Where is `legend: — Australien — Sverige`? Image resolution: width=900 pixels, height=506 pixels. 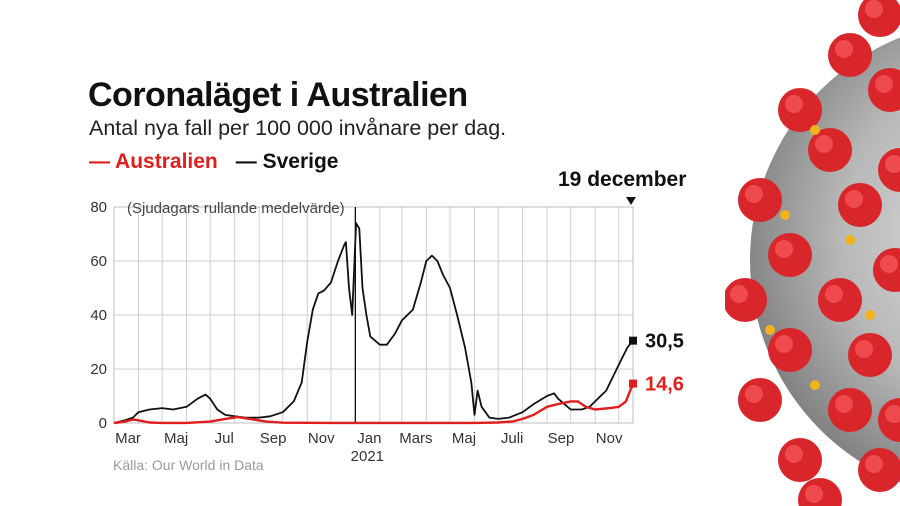
legend: — Australien — Sverige is located at coordinates (213, 162).